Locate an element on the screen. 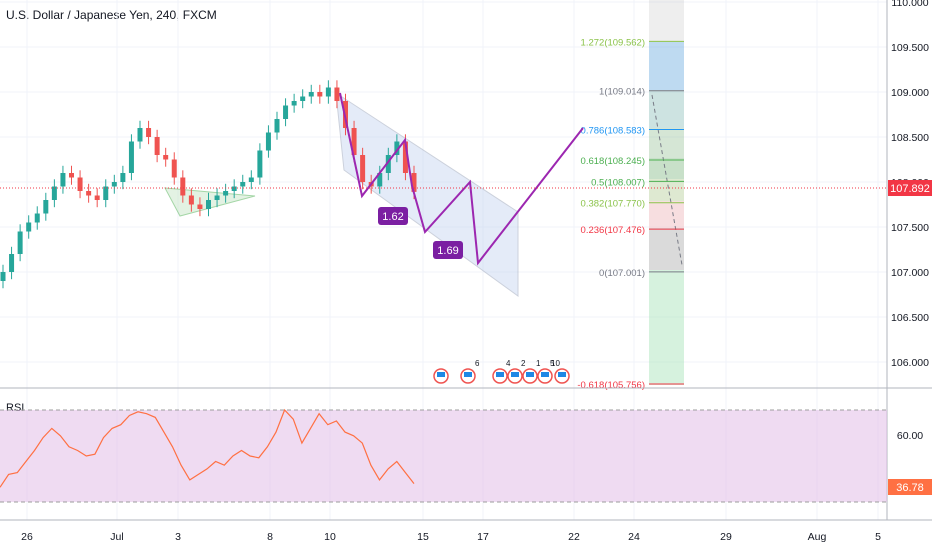 The width and height of the screenshot is (932, 550). rsi-line is located at coordinates (207, 448).